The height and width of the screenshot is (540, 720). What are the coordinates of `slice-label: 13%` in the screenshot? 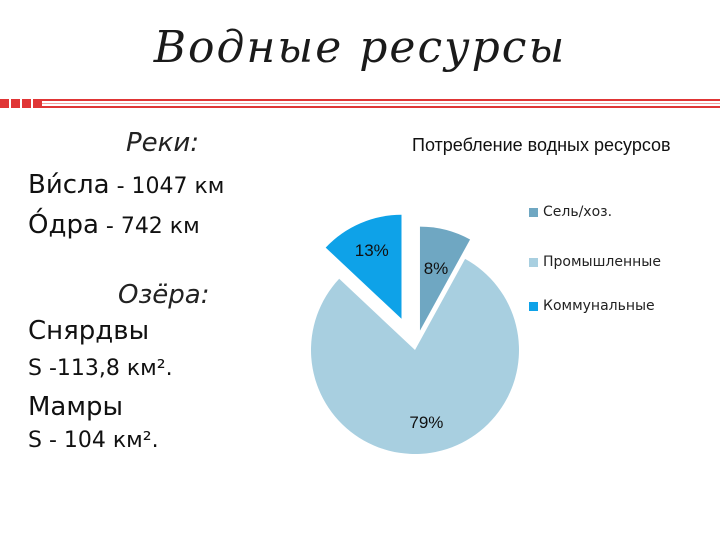 It's located at (372, 250).